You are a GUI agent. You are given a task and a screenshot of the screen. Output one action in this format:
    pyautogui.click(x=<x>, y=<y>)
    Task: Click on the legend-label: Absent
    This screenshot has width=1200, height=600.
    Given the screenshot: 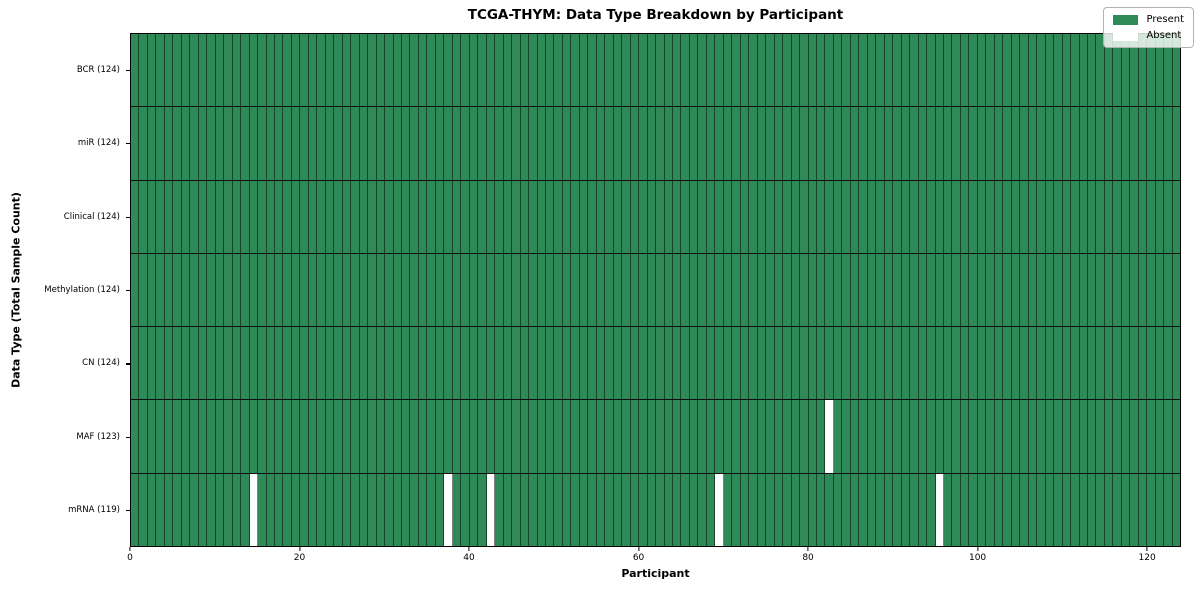 What is the action you would take?
    pyautogui.click(x=1164, y=35)
    